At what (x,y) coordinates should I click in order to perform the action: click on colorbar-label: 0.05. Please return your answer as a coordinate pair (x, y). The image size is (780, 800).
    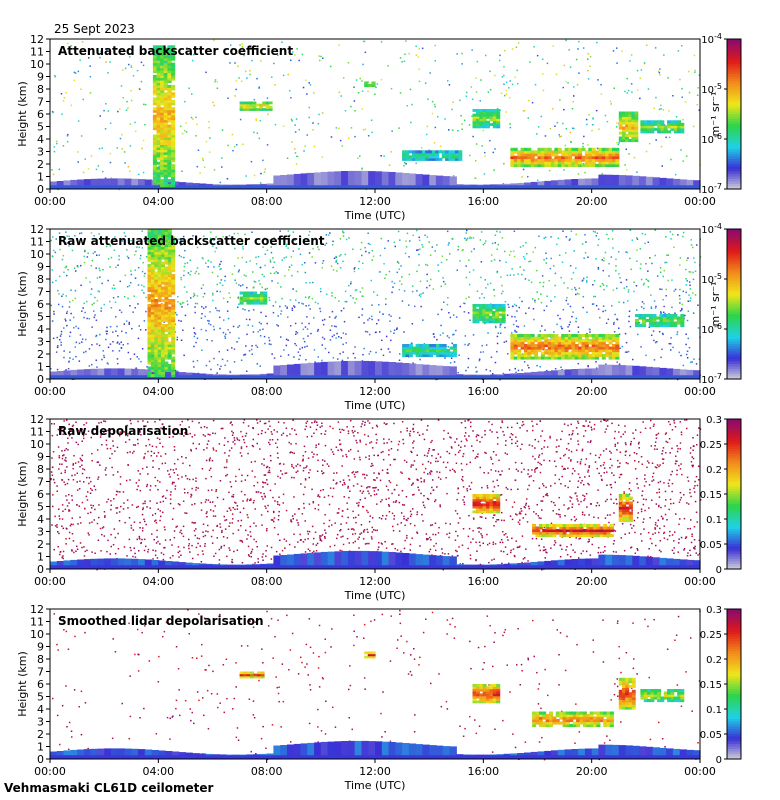
    Looking at the image, I should click on (711, 545).